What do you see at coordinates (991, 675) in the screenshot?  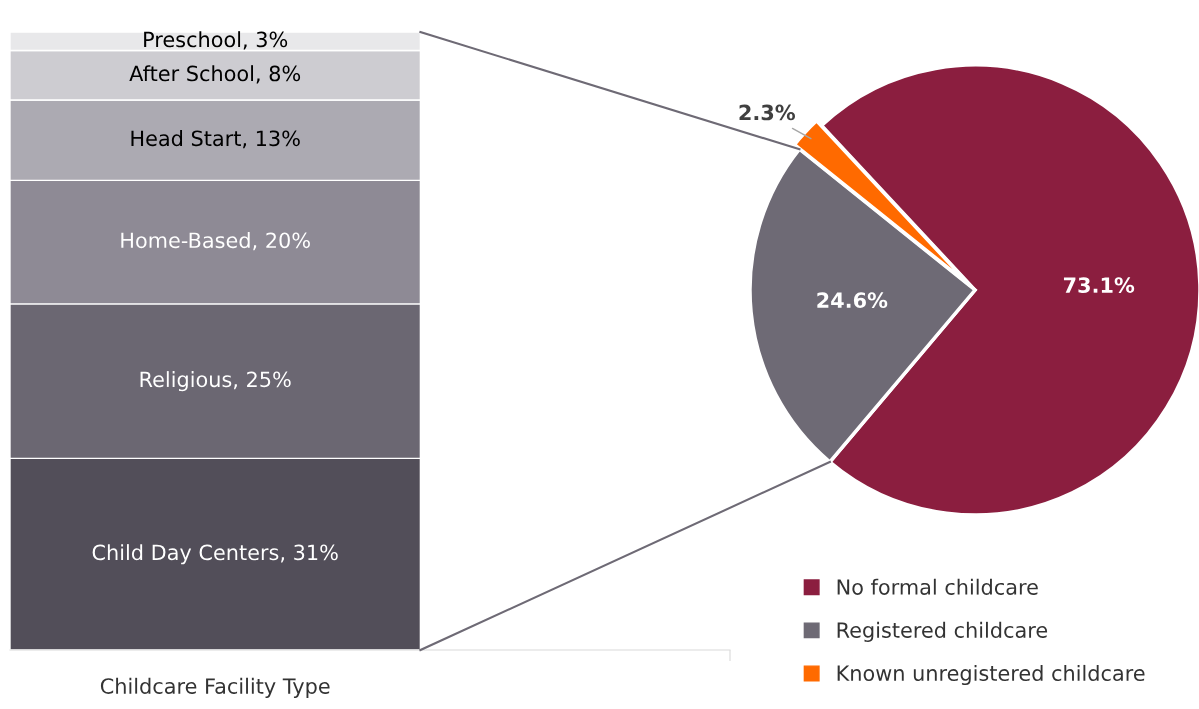 I see `legend-label: Known unregistered childcare` at bounding box center [991, 675].